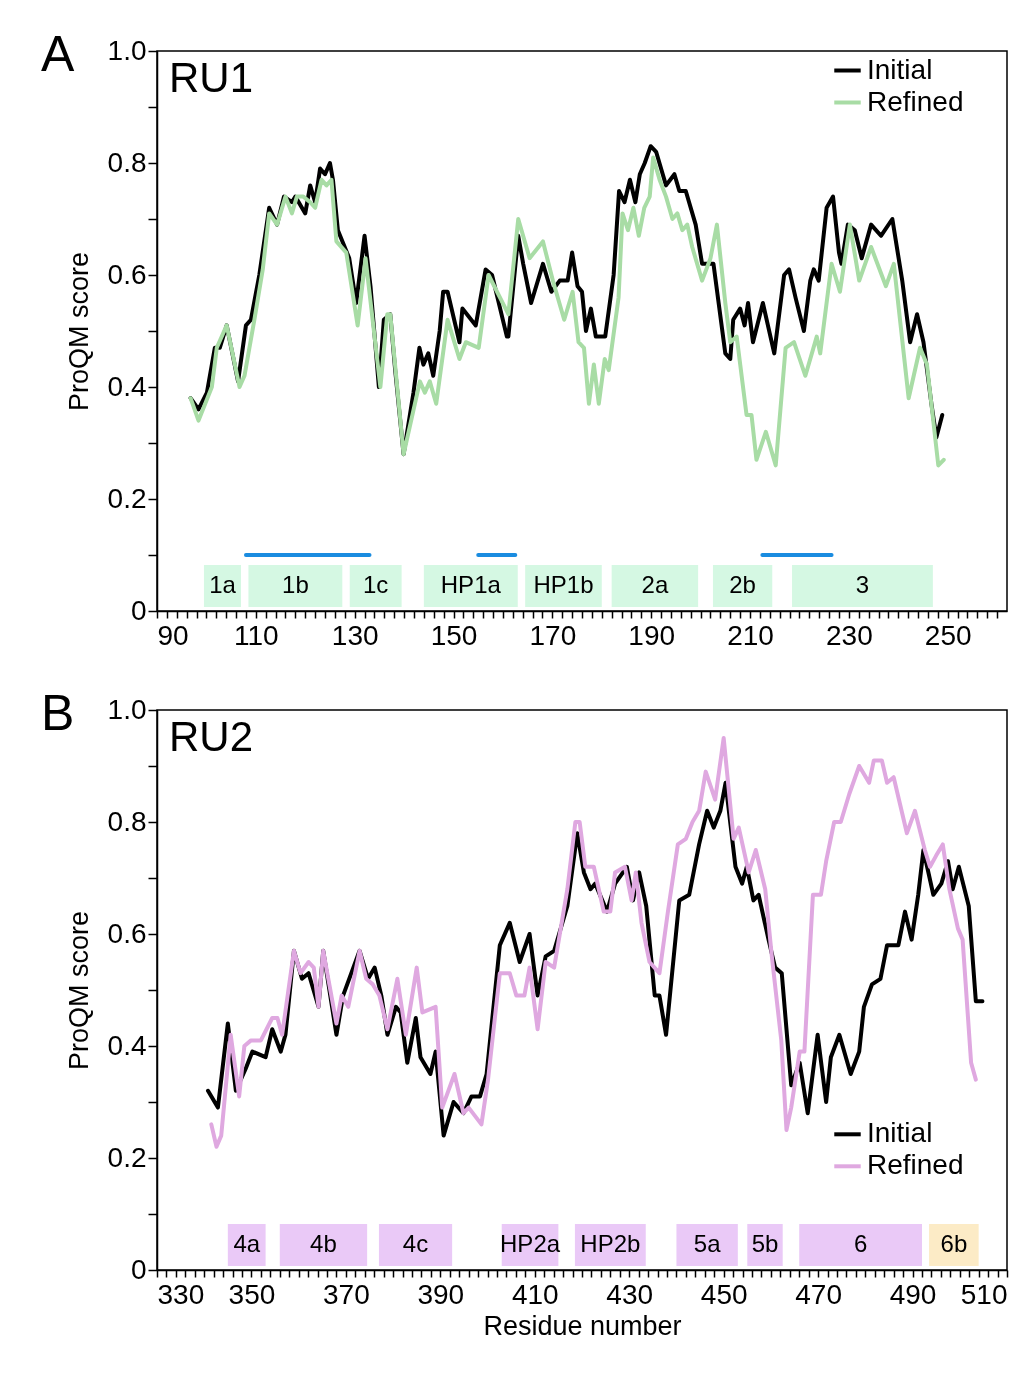  What do you see at coordinates (707, 1244) in the screenshot?
I see `band-label: 5a` at bounding box center [707, 1244].